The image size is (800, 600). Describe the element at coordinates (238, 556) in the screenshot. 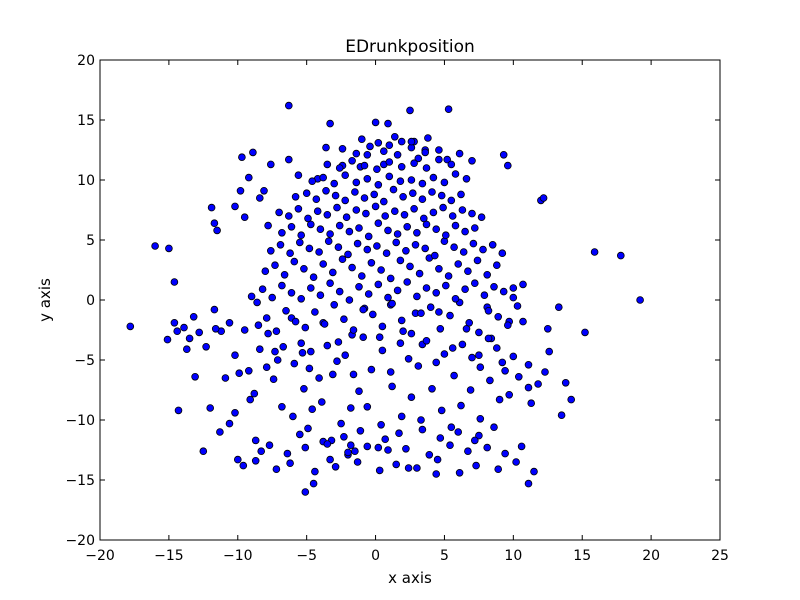

I see `x-tick-label: −10` at that location.